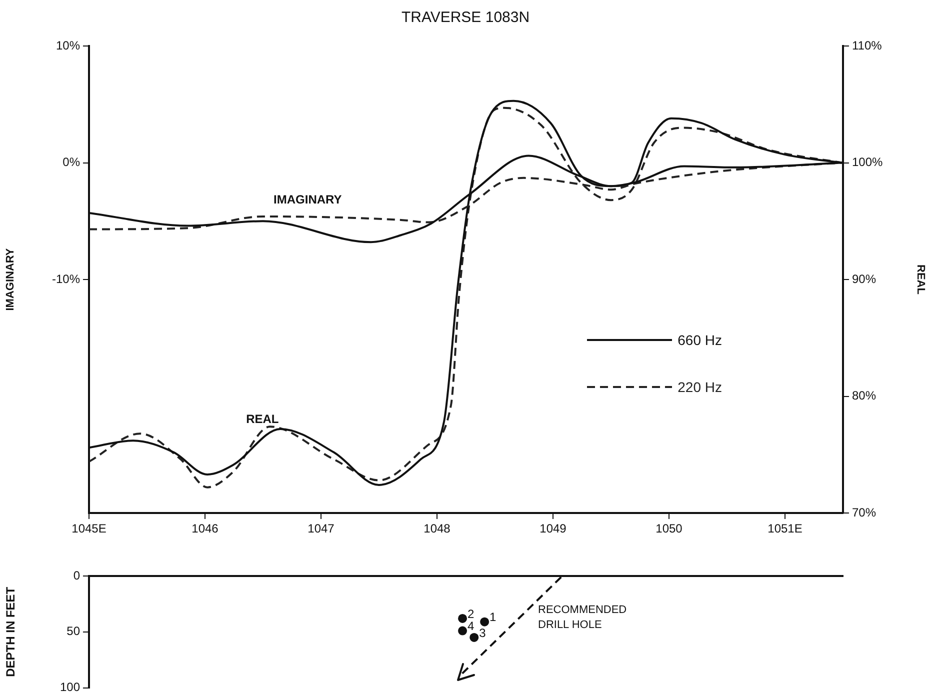 This screenshot has height=698, width=931. Describe the element at coordinates (920, 279) in the screenshot. I see `y2-axis-title: REAL` at that location.